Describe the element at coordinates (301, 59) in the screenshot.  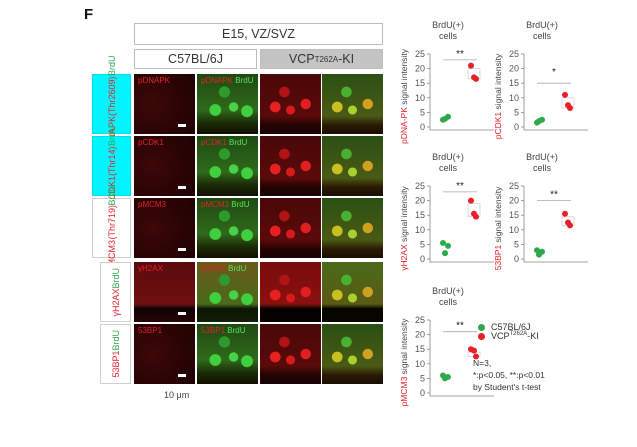
I see `group-header-ki-main: VCP` at that location.